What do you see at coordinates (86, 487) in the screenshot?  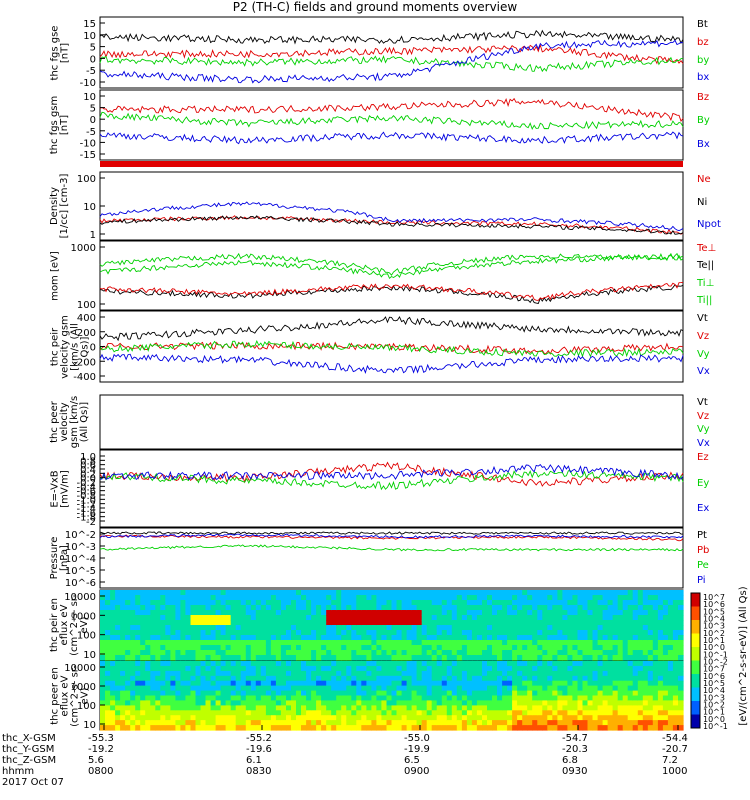 I see `ytick-efield: -0.4` at bounding box center [86, 487].